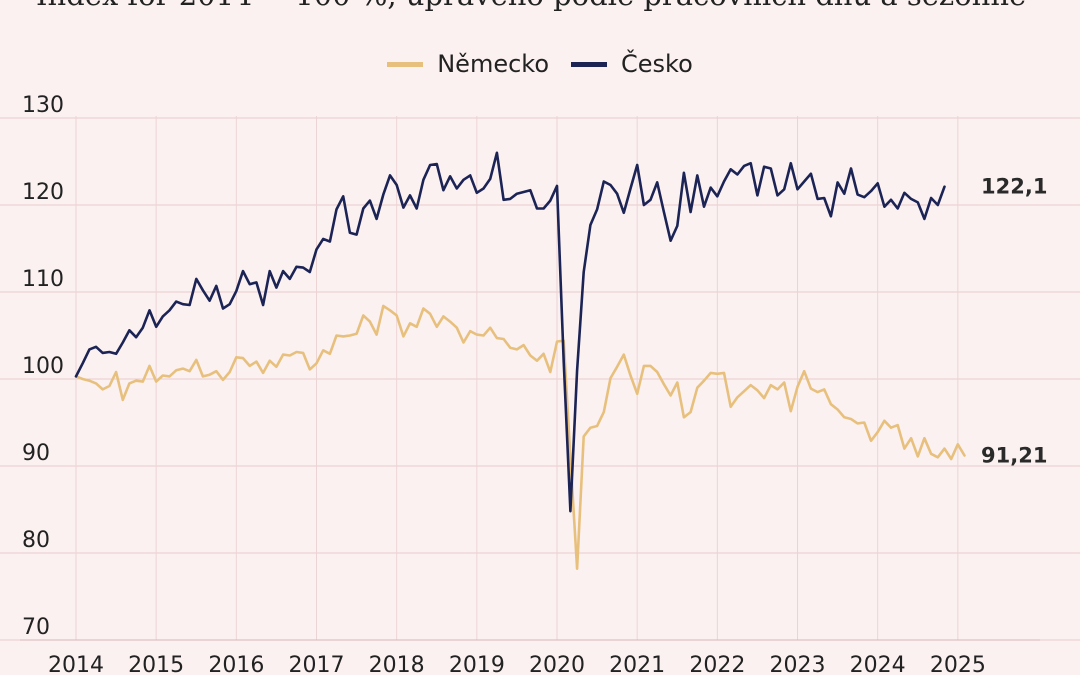 The image size is (1080, 675). What do you see at coordinates (477, 664) in the screenshot?
I see `x-tick-label: 2019` at bounding box center [477, 664].